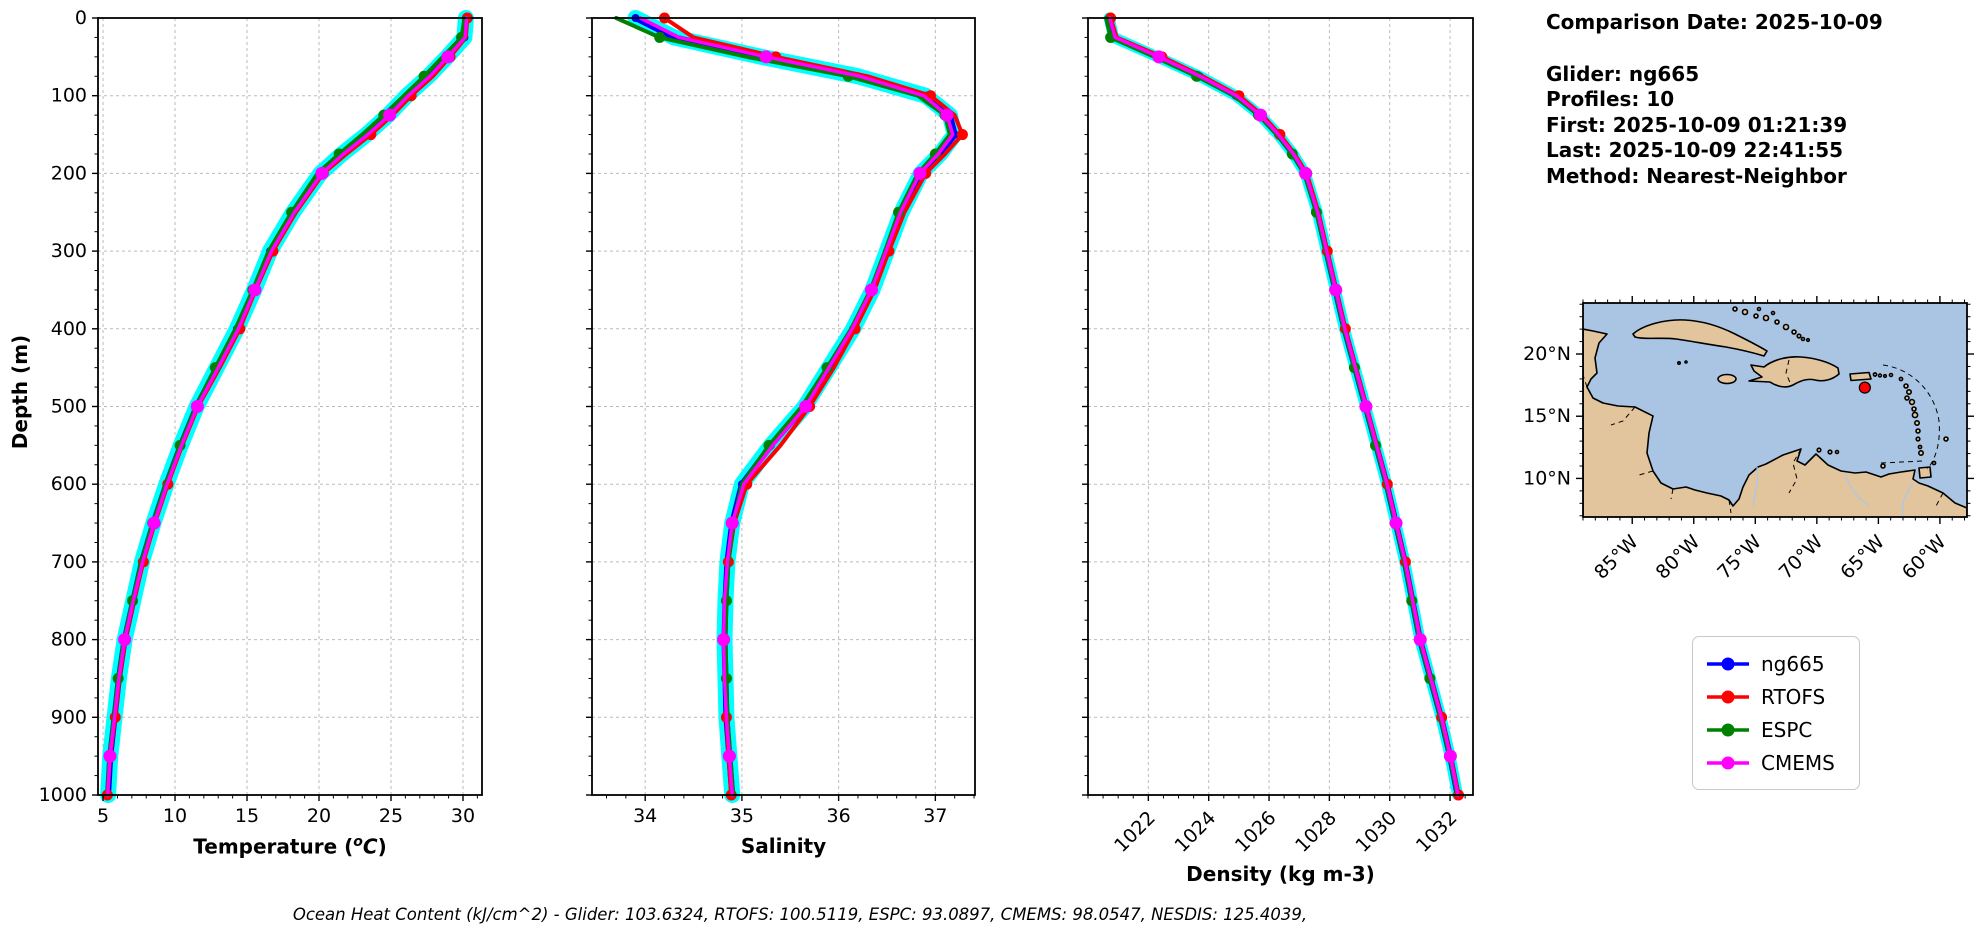 Image resolution: width=1983 pixels, height=934 pixels. Describe the element at coordinates (1377, 832) in the screenshot. I see `x-tick-label: 1030` at that location.